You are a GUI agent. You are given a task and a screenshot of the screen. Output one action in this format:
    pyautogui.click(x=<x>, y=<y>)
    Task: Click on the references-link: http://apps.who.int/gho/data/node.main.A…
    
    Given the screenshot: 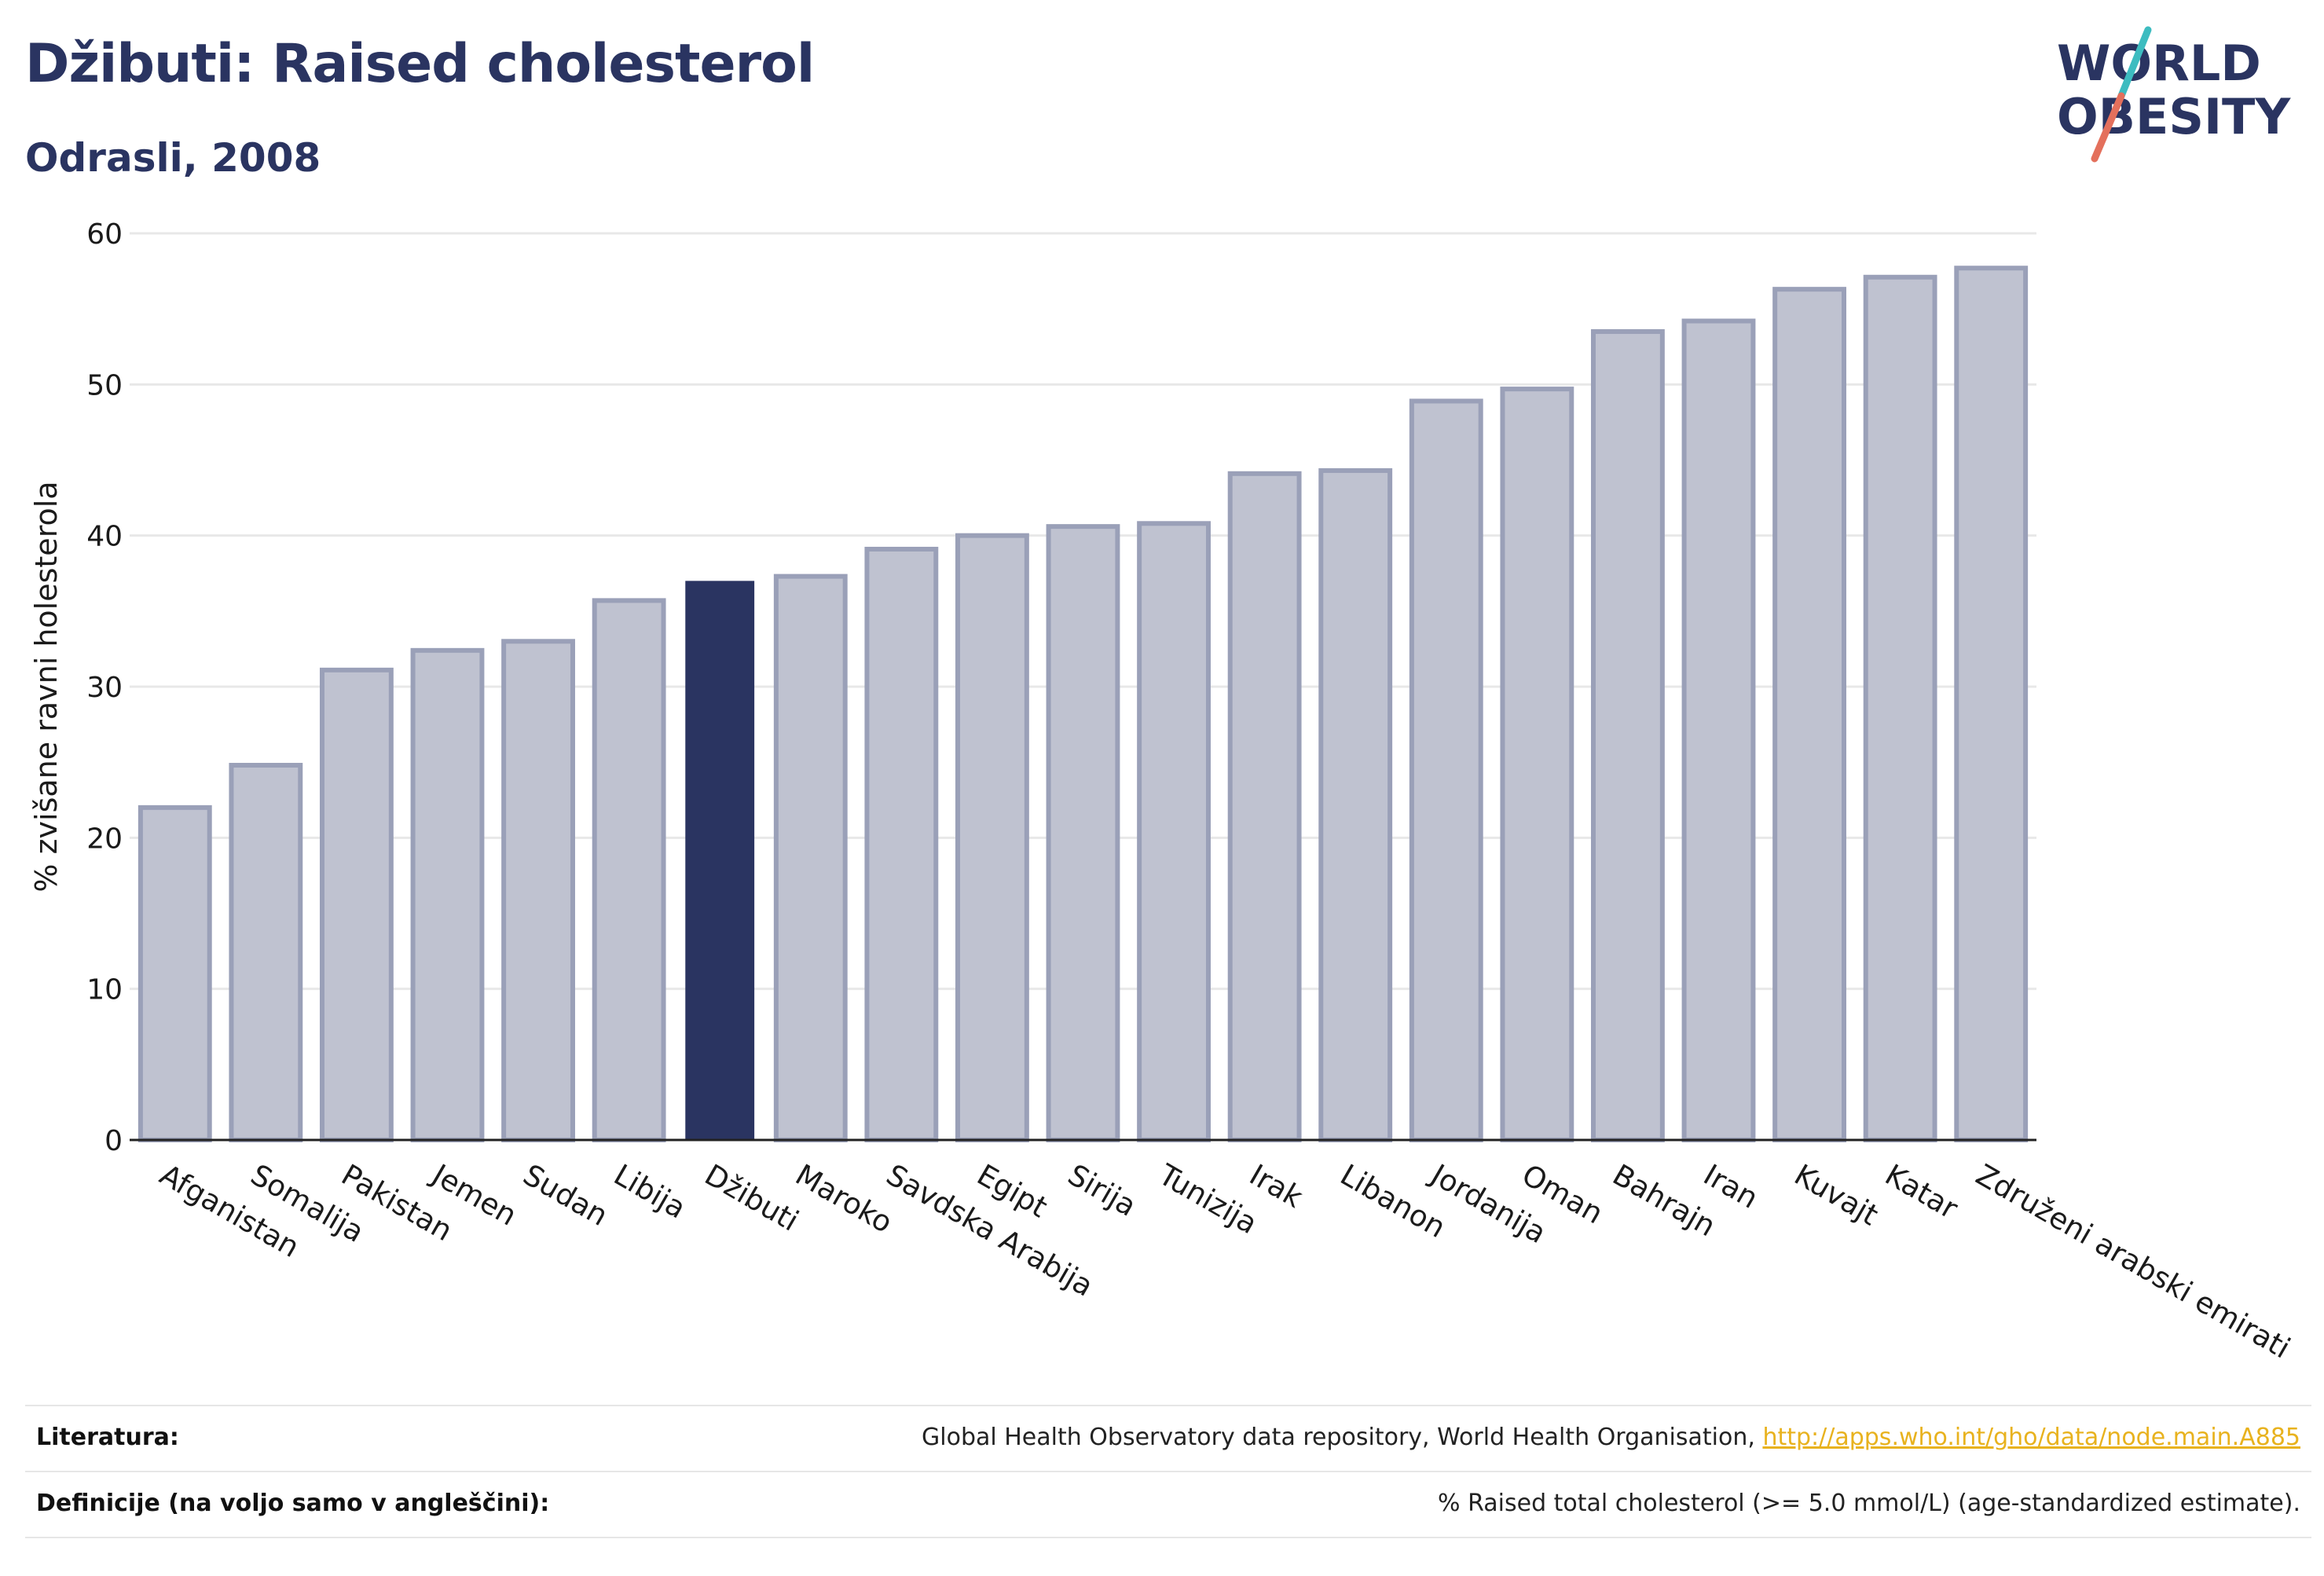 What is the action you would take?
    pyautogui.click(x=2031, y=1437)
    